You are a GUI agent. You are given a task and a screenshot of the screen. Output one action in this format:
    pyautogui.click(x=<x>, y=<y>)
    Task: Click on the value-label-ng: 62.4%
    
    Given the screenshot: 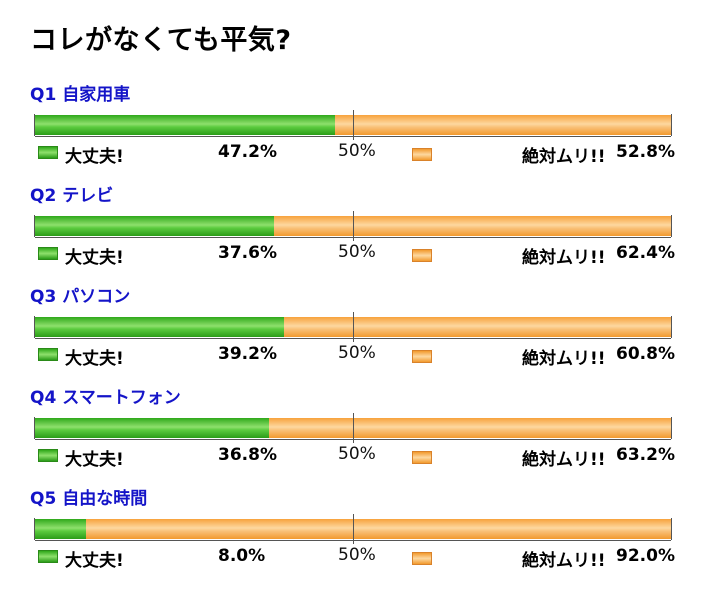 What is the action you would take?
    pyautogui.click(x=645, y=253)
    